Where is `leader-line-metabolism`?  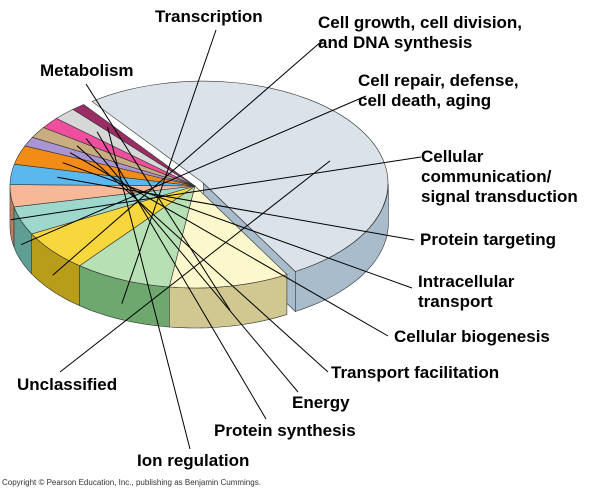 leader-line-metabolism is located at coordinates (158, 197).